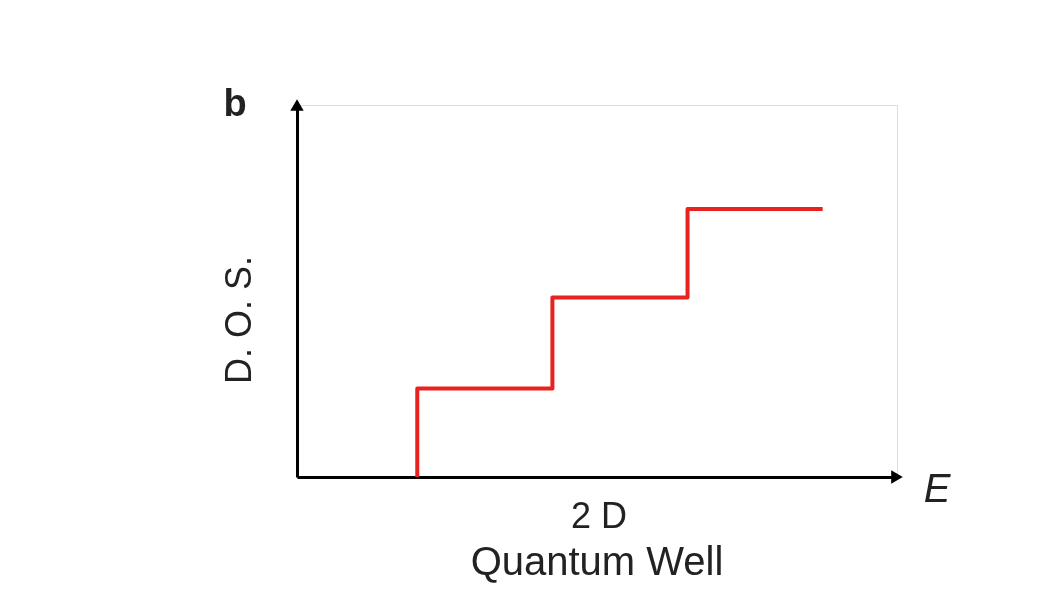  I want to click on chart-title: b, so click(235, 103).